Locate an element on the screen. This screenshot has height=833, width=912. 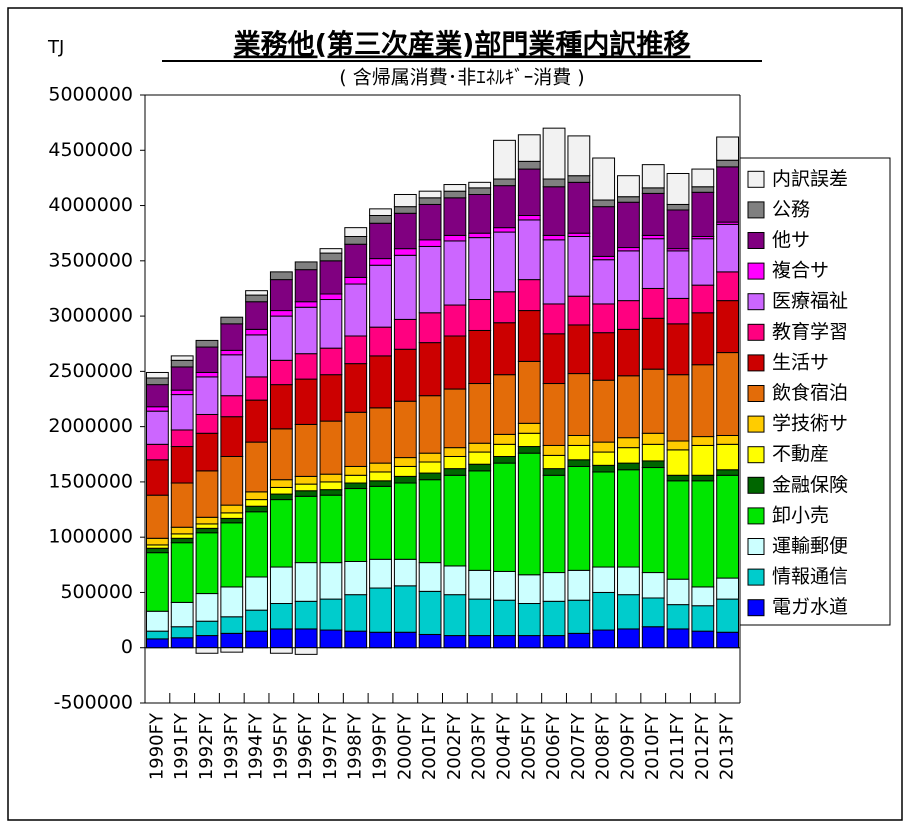
legend-label: 内訳誤差 is located at coordinates (810, 179).